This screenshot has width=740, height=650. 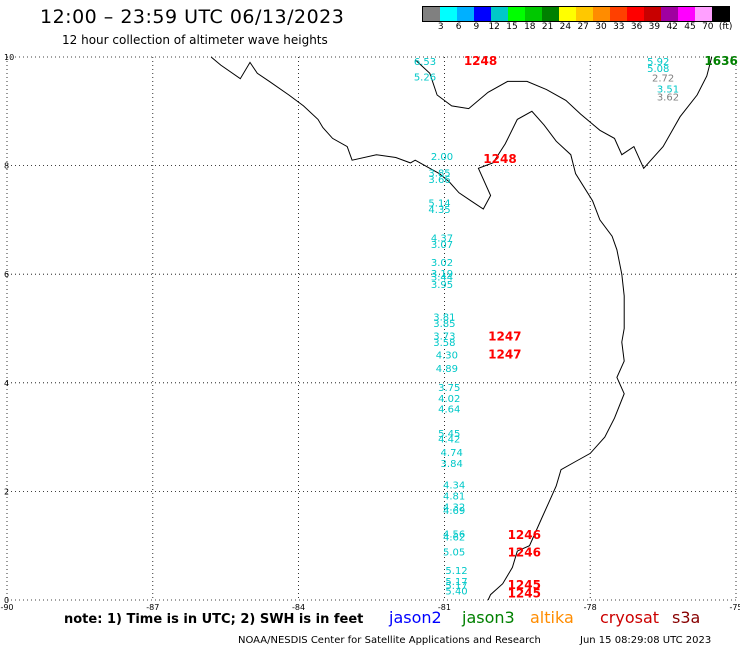 What do you see at coordinates (686, 617) in the screenshot?
I see `legend-s3a: s3a` at bounding box center [686, 617].